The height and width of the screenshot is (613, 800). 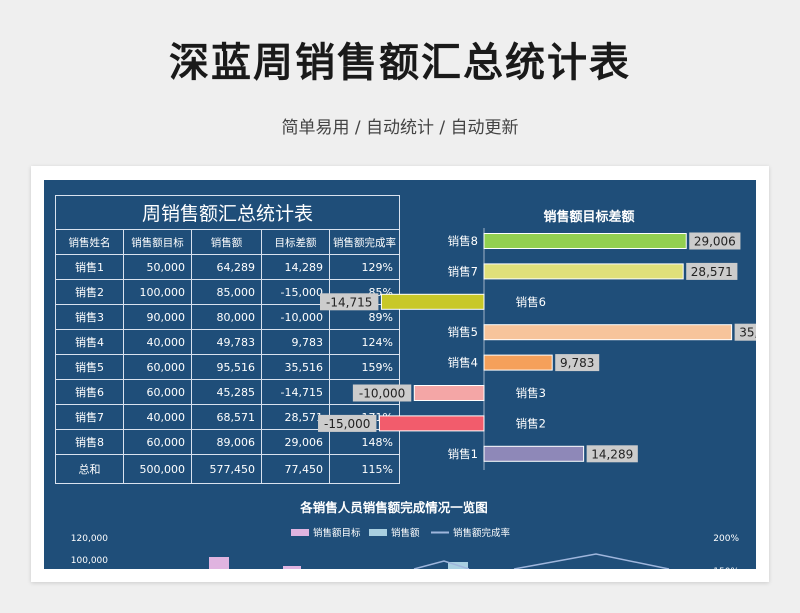 I want to click on table-cell: 销售4, so click(x=89, y=342).